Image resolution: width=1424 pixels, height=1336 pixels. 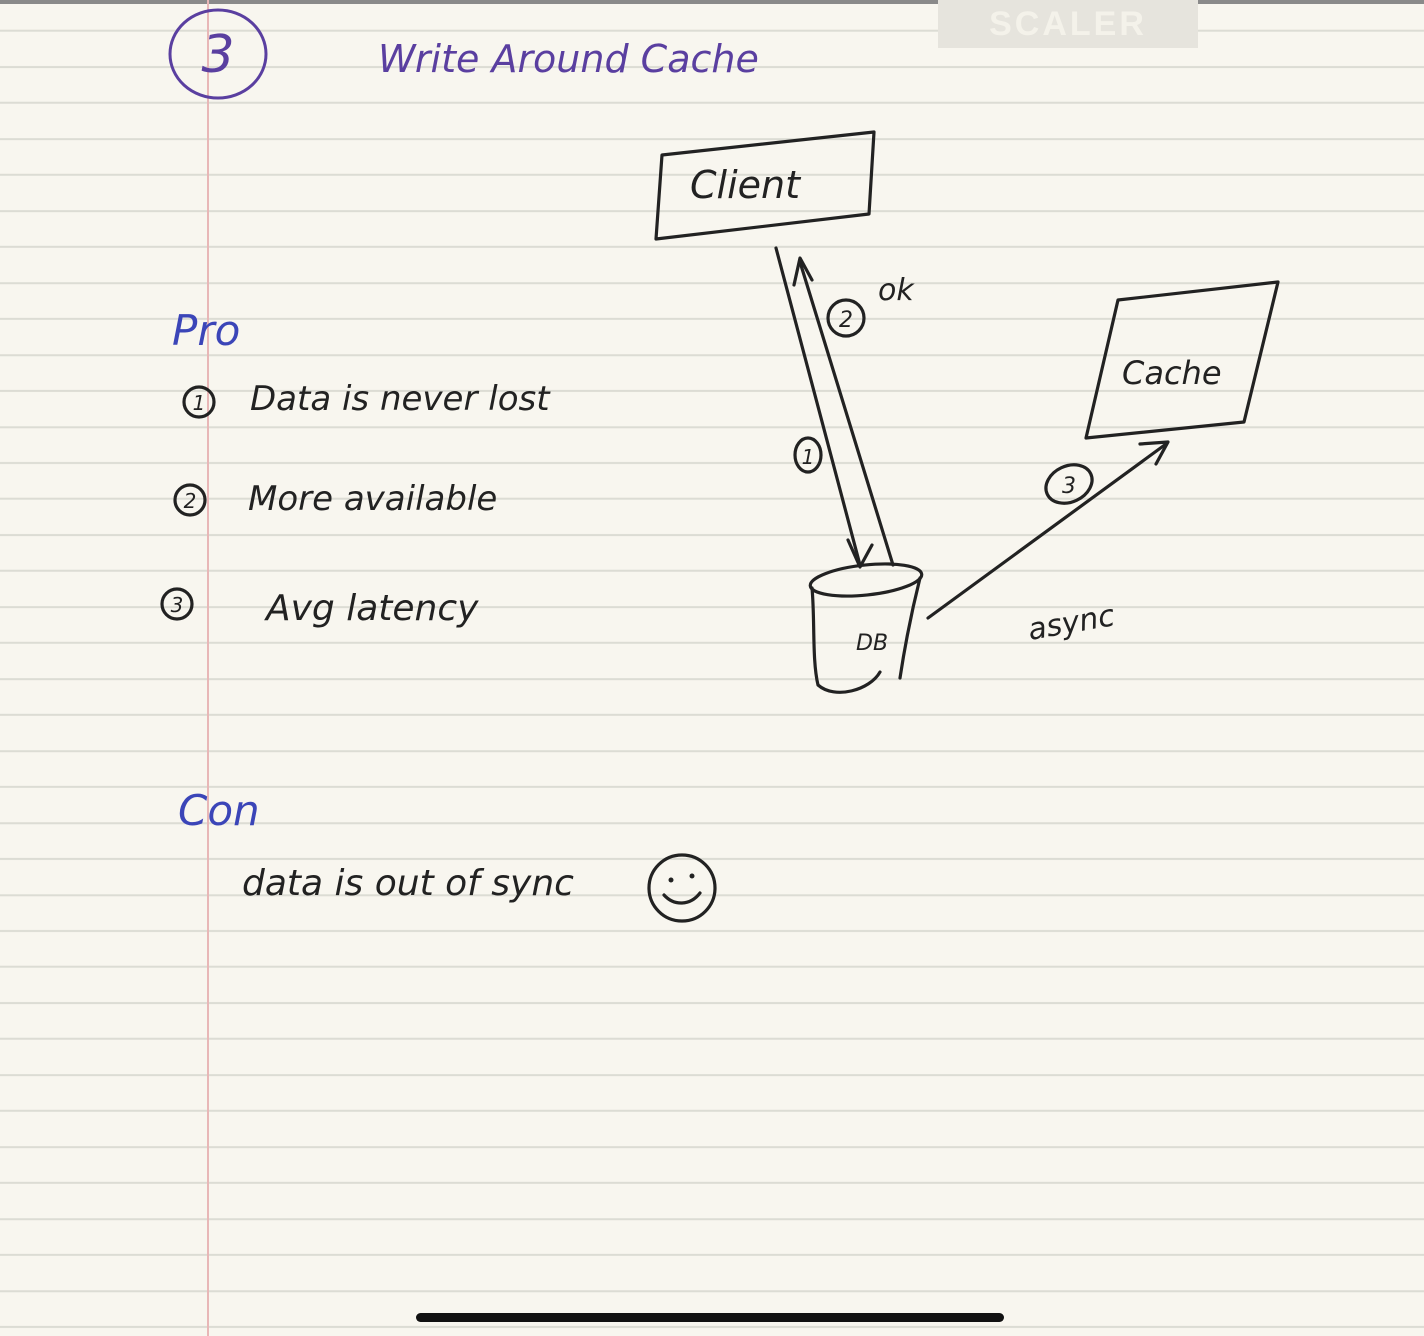 I want to click on db-node: DB, so click(x=866, y=628).